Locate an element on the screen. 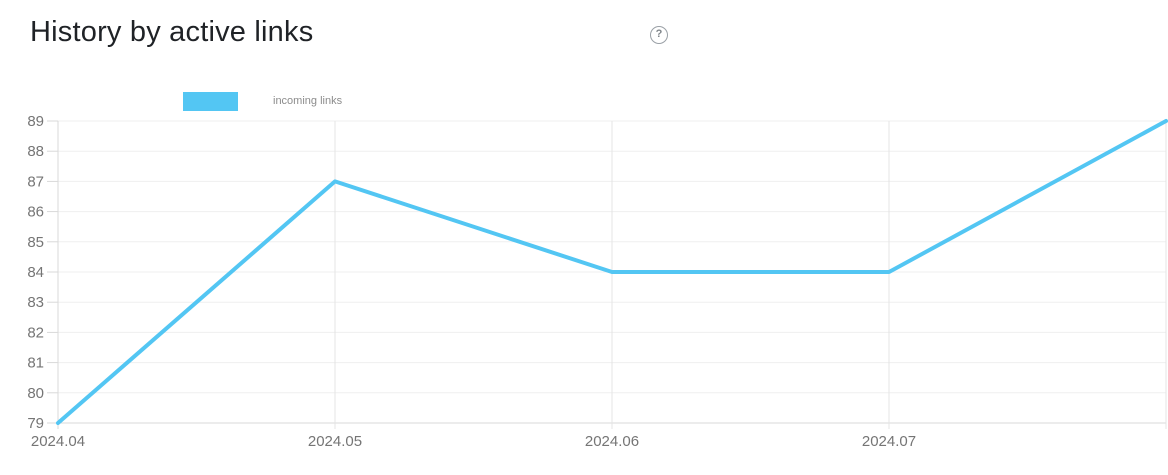  chart-legend: incoming links is located at coordinates (262, 101).